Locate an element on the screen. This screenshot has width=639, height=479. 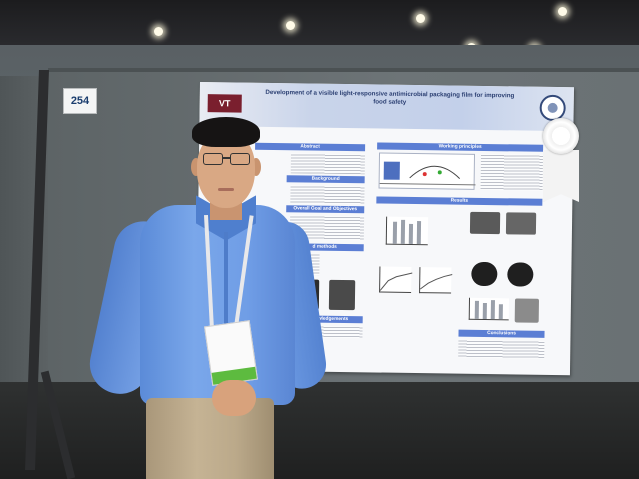
working-principles-diagram is located at coordinates (427, 171).